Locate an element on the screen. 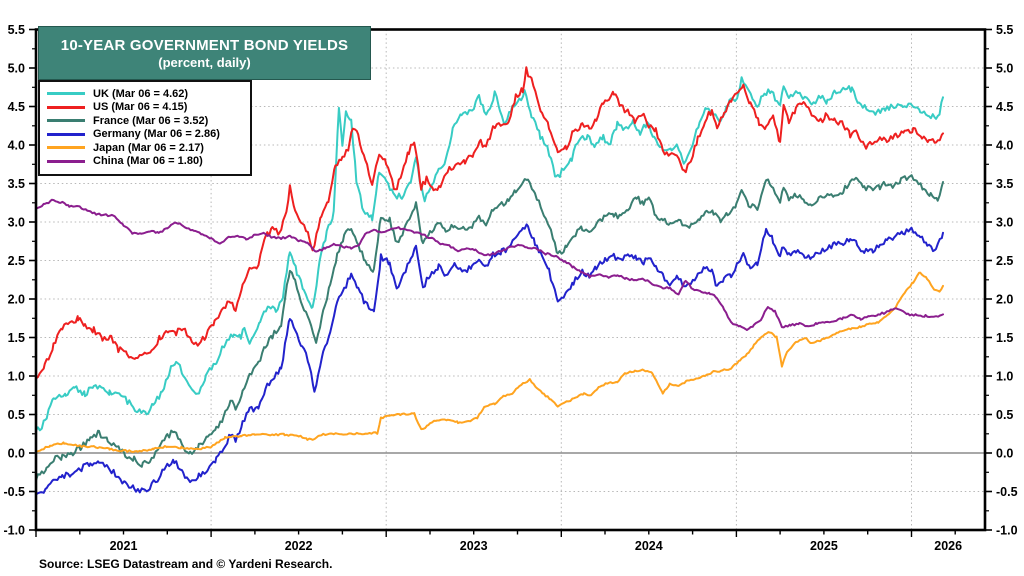 The height and width of the screenshot is (576, 1024). legend-item-japan: Japan (Mar 06 = 2.17) is located at coordinates (145, 148).